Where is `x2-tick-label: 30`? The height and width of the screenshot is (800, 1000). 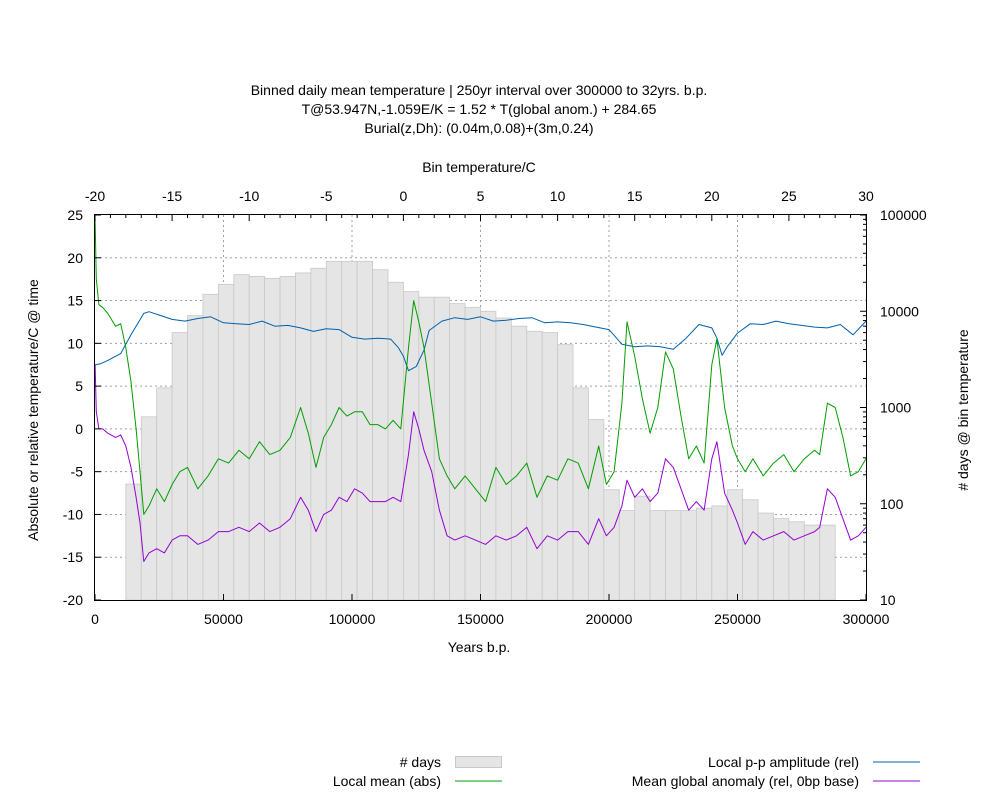 x2-tick-label: 30 is located at coordinates (866, 196).